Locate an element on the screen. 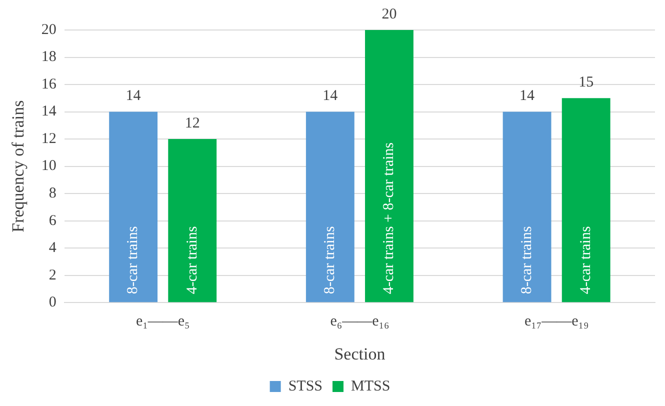 This screenshot has height=406, width=665. x-tick-label: e₁——e₅ is located at coordinates (163, 322).